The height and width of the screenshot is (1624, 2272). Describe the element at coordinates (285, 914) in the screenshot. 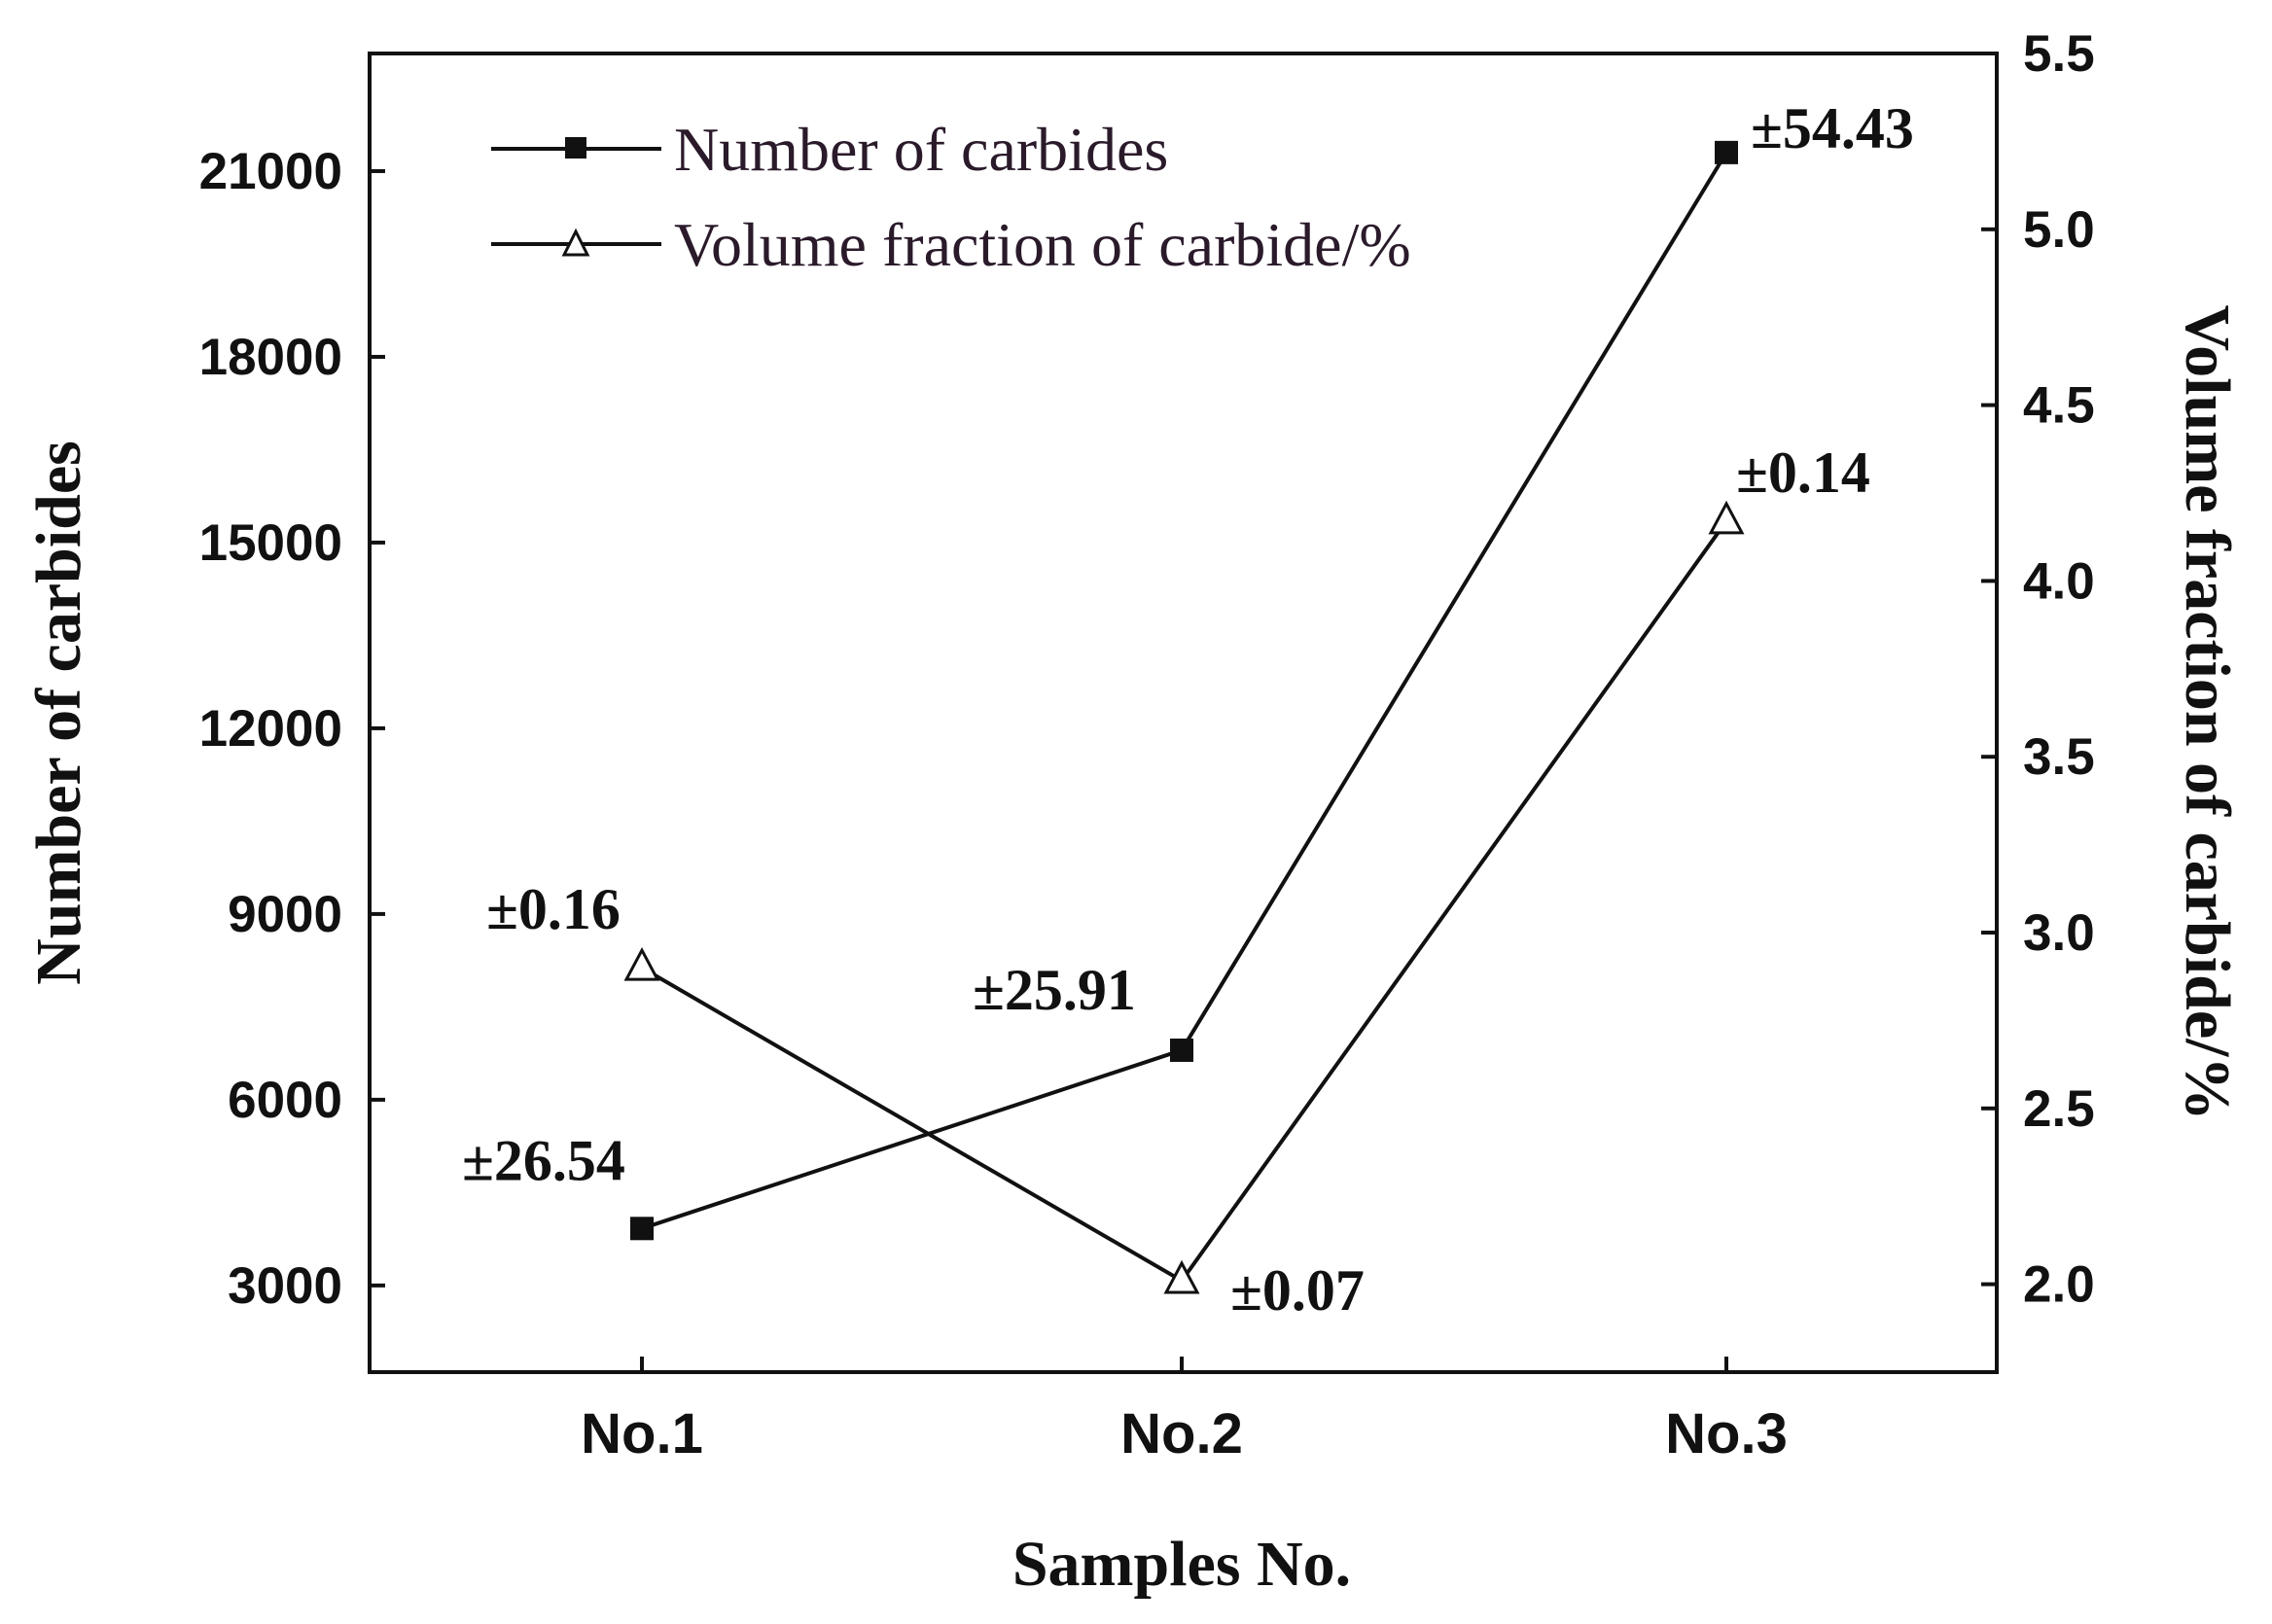

I see `left-tick-label: 9000` at that location.